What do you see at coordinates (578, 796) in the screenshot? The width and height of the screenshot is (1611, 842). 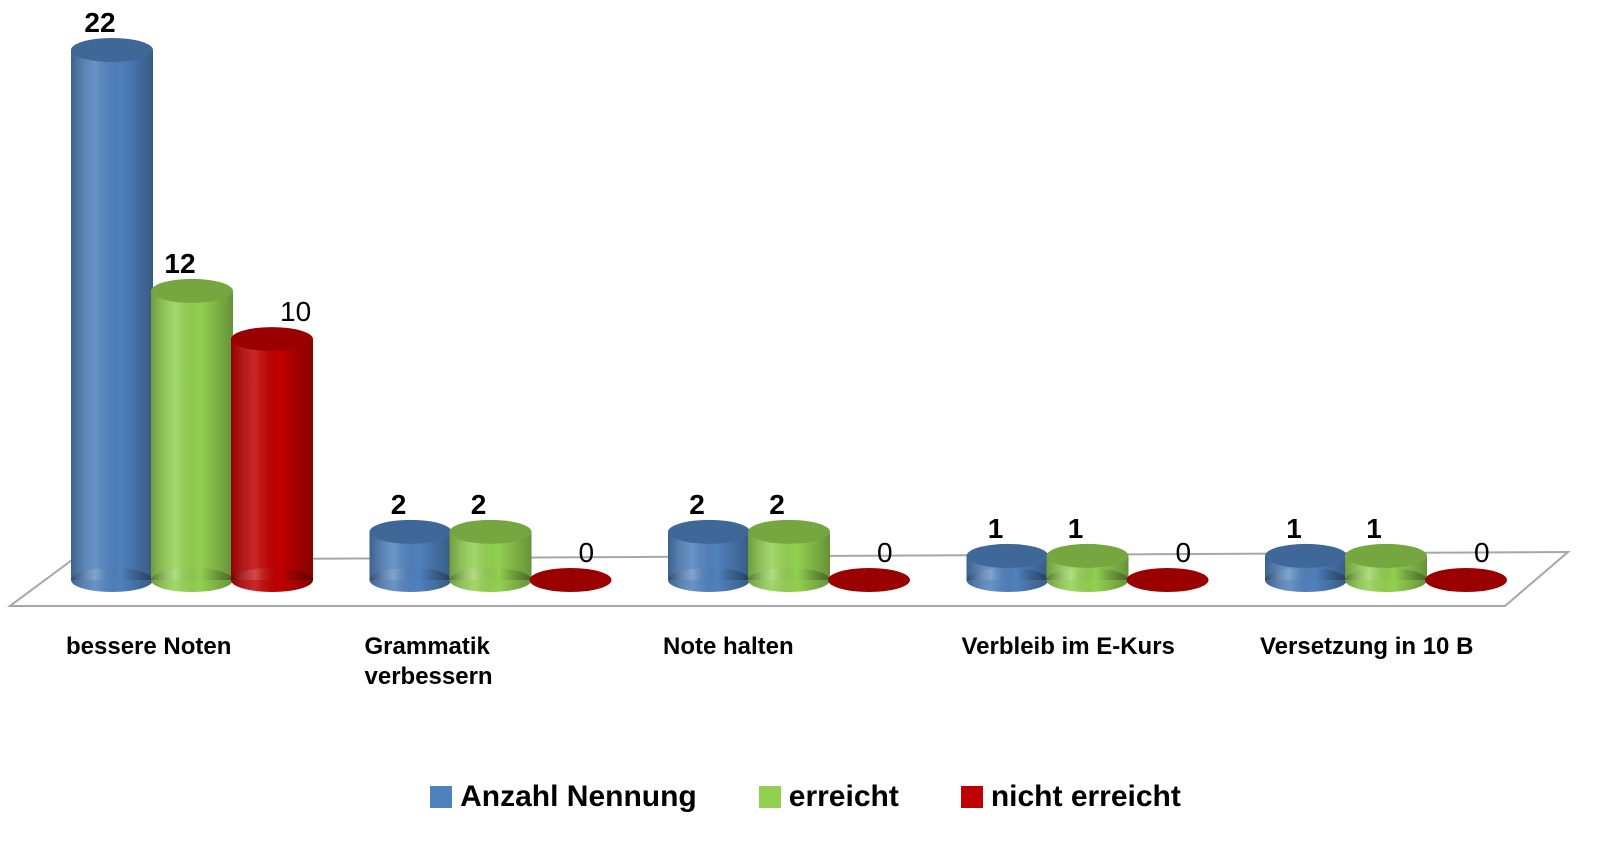 I see `legend-label: Anzahl Nennung` at bounding box center [578, 796].